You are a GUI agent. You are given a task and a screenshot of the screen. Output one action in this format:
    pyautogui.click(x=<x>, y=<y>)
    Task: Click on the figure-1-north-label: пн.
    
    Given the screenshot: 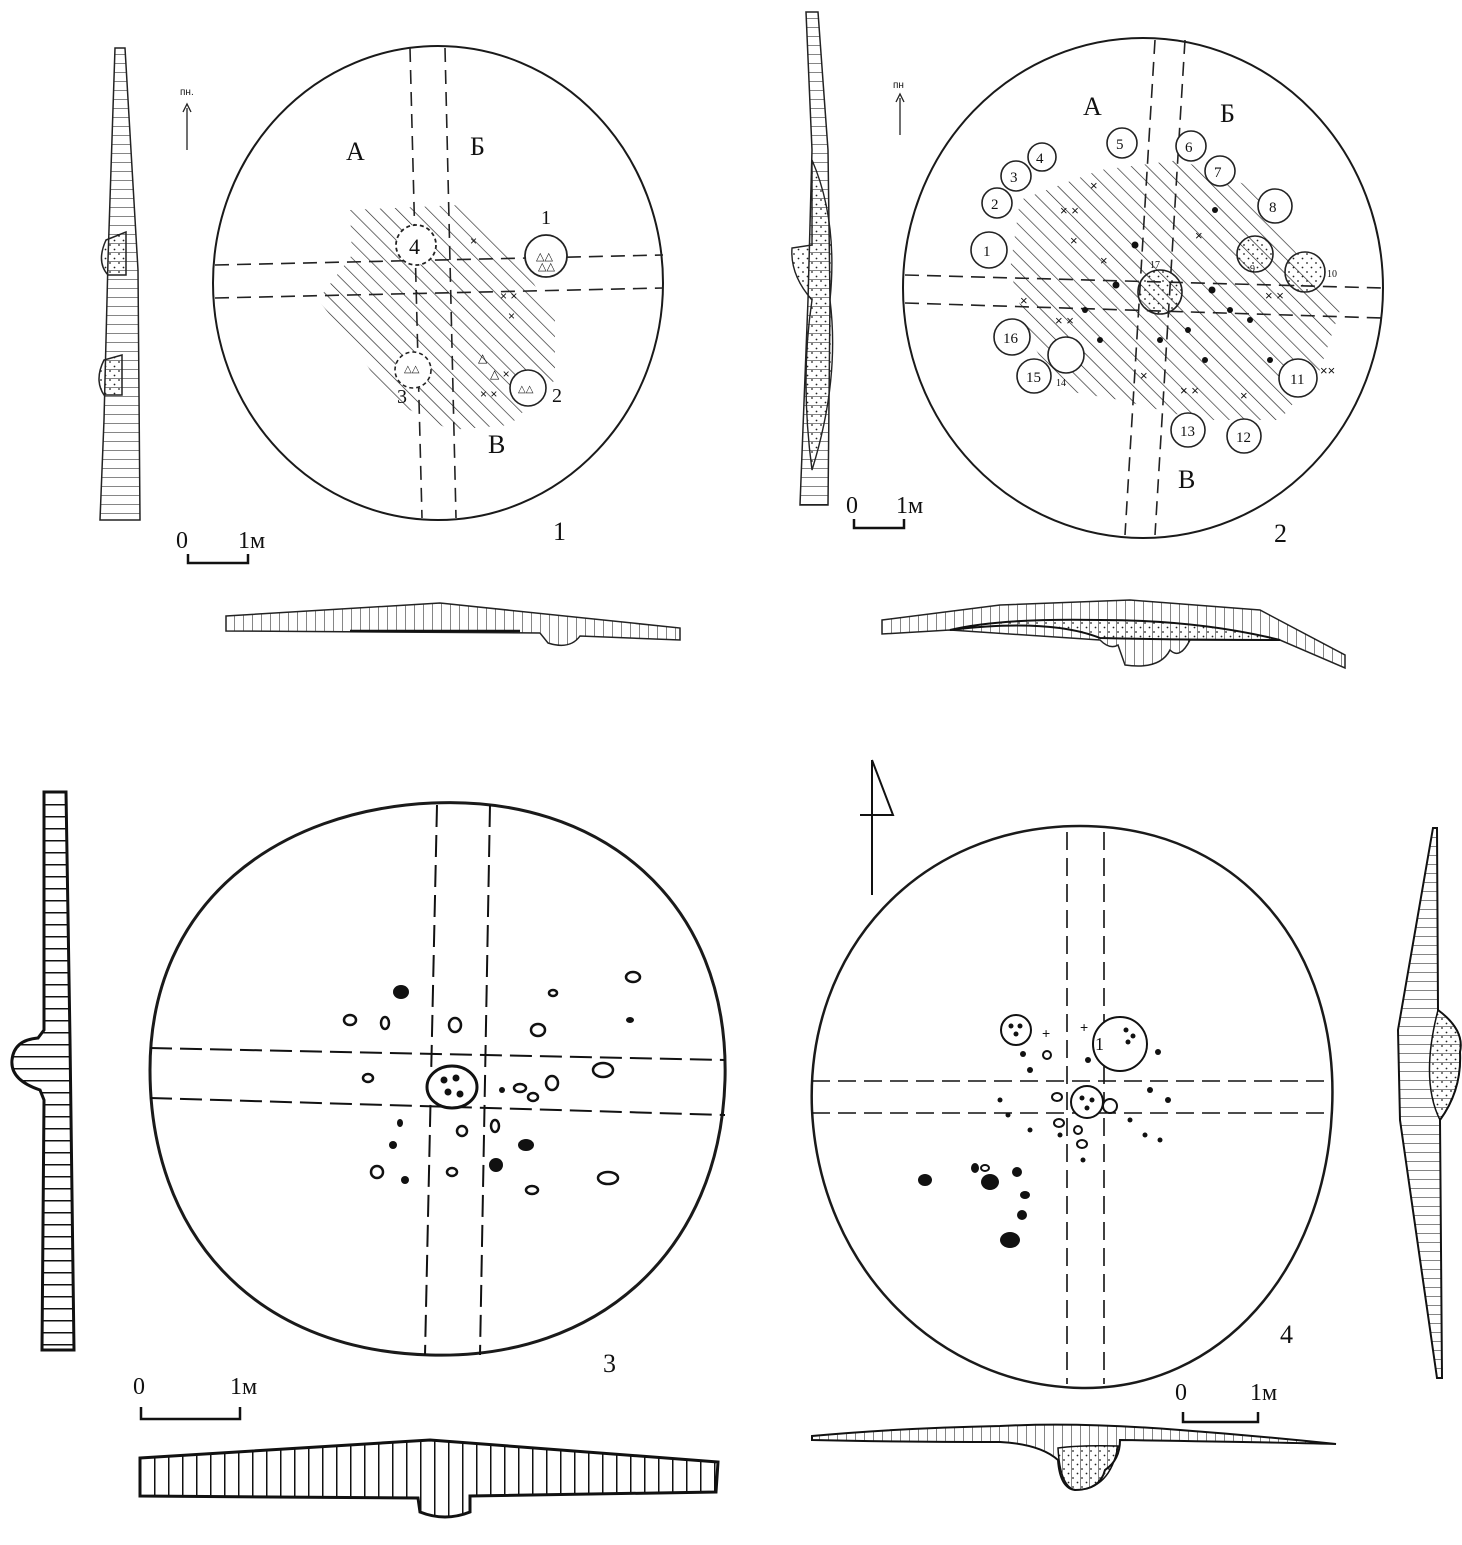 What is the action you would take?
    pyautogui.click(x=187, y=92)
    